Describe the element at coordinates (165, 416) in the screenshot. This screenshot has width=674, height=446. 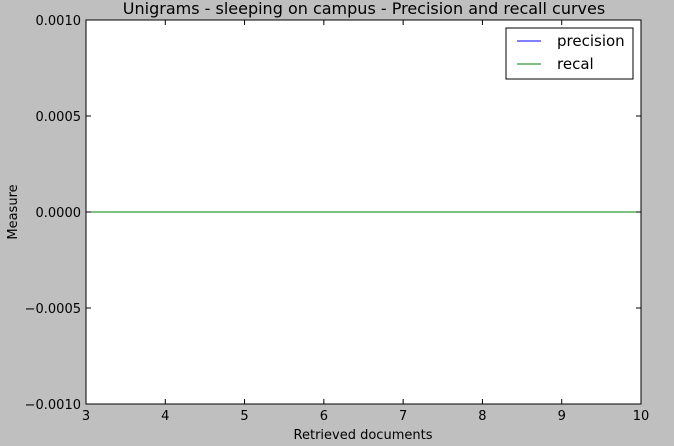
I see `x-tick-label: 4` at that location.